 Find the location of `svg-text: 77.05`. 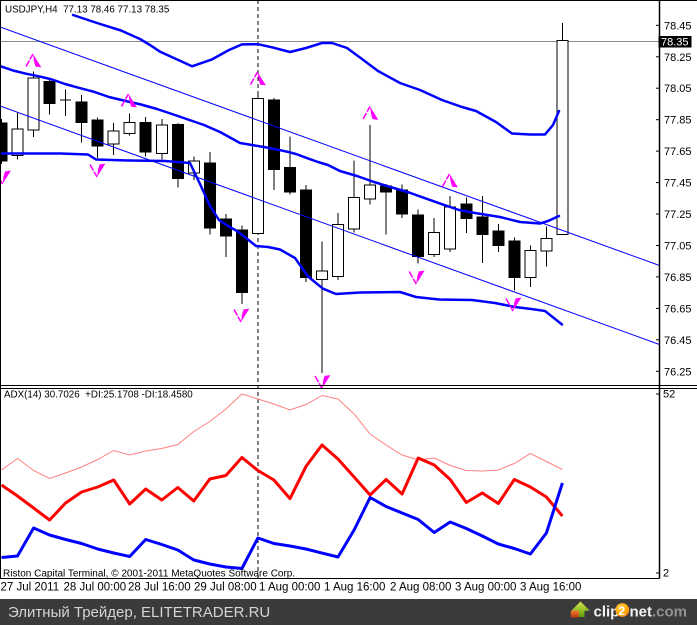

svg-text: 77.05 is located at coordinates (678, 247).